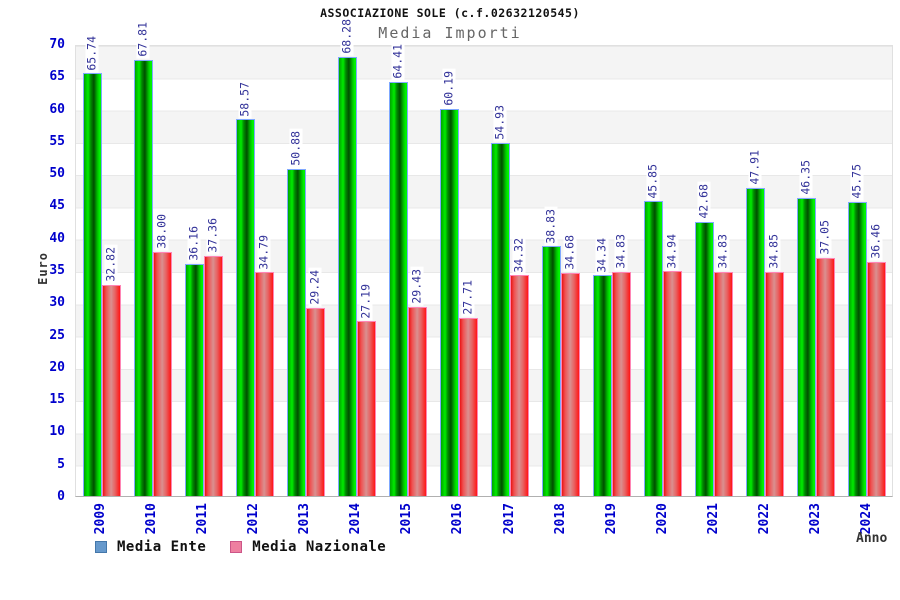 The height and width of the screenshot is (600, 900). What do you see at coordinates (61, 464) in the screenshot?
I see `y-tick-5: 5` at bounding box center [61, 464].